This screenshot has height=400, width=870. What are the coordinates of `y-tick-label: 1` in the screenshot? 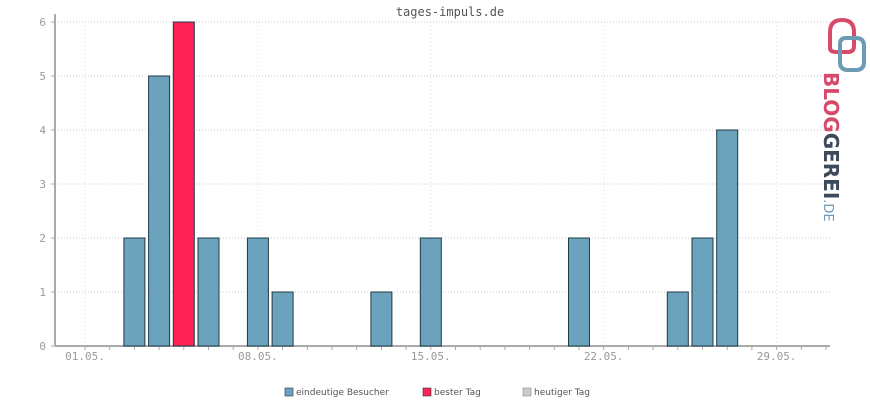 It's located at (42, 292).